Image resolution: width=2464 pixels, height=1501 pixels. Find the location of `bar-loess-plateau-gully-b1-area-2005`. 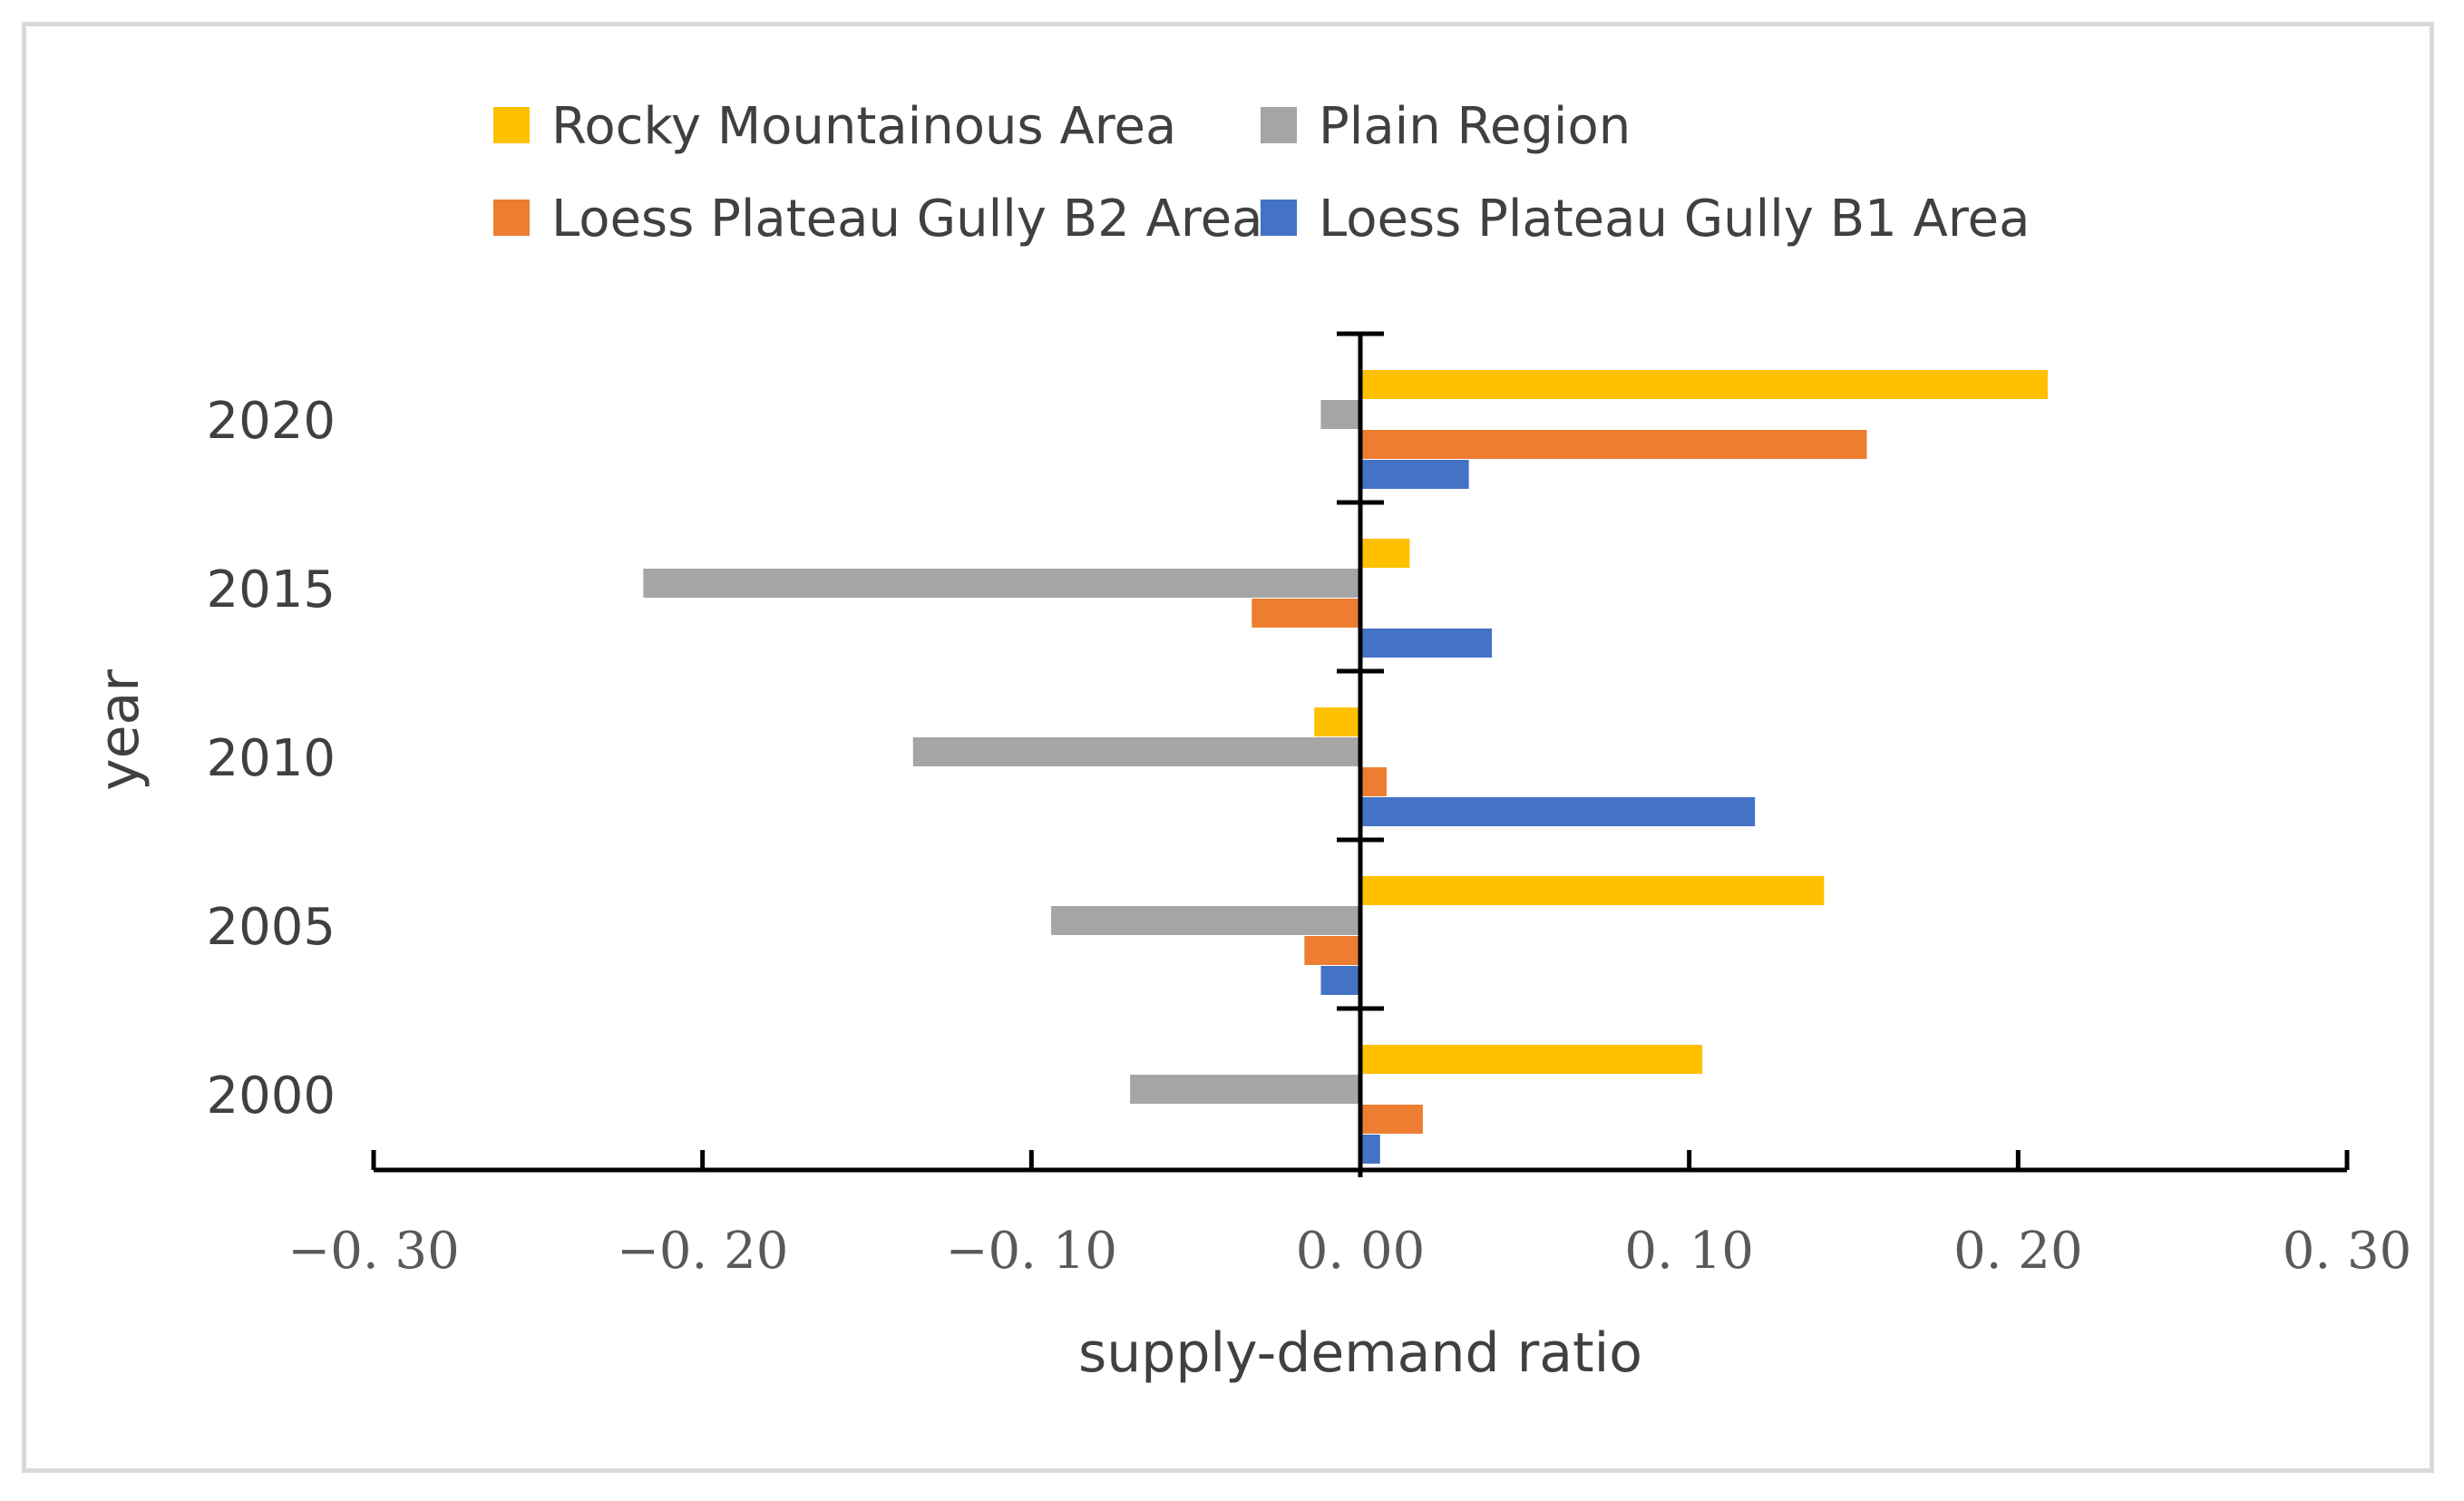

bar-loess-plateau-gully-b1-area-2005 is located at coordinates (1340, 980).